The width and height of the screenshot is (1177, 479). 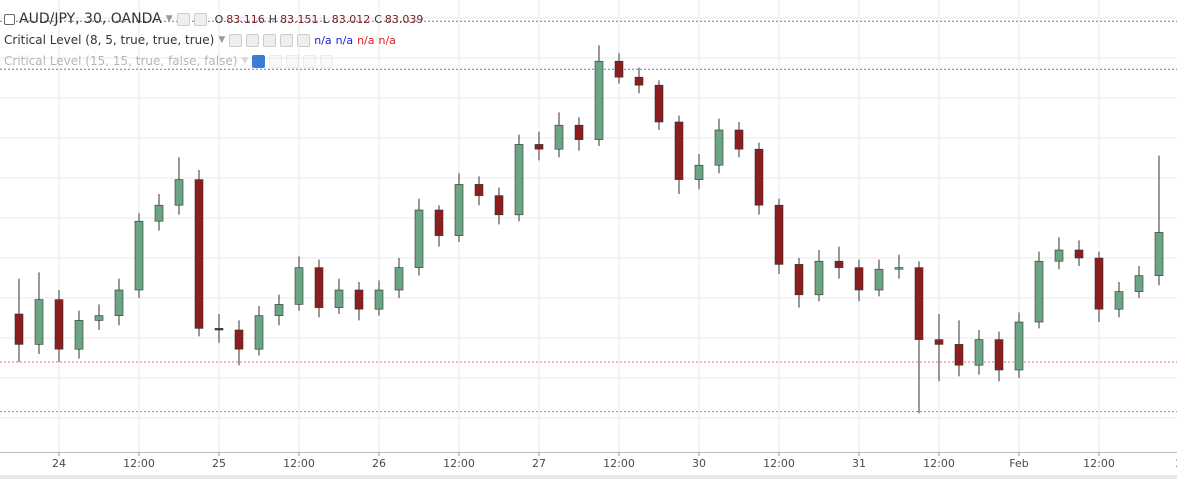 What do you see at coordinates (1018, 463) in the screenshot?
I see `x-tick-label: Feb` at bounding box center [1018, 463].